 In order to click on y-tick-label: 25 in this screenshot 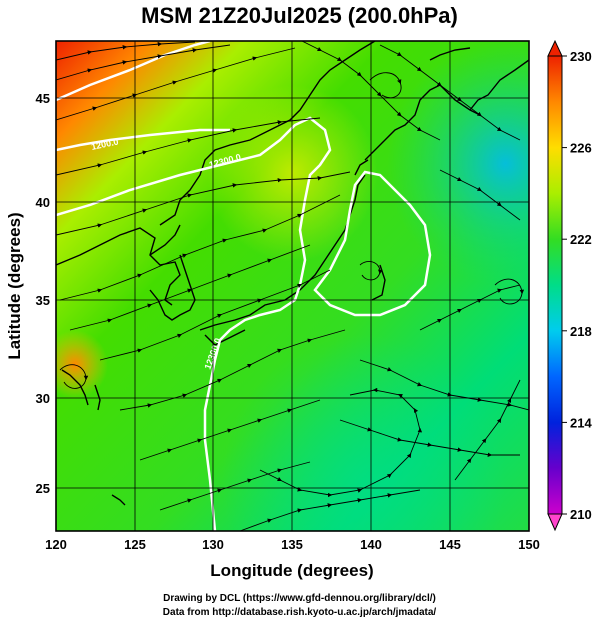, I will do `click(43, 488)`.